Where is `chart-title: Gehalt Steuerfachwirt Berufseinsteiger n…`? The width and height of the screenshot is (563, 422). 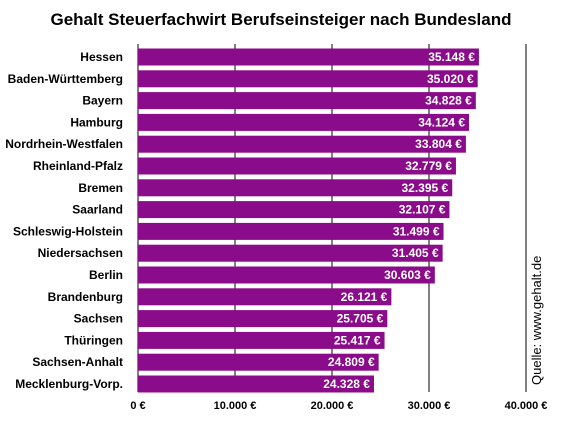
chart-title: Gehalt Steuerfachwirt Berufseinsteiger n… is located at coordinates (280, 19).